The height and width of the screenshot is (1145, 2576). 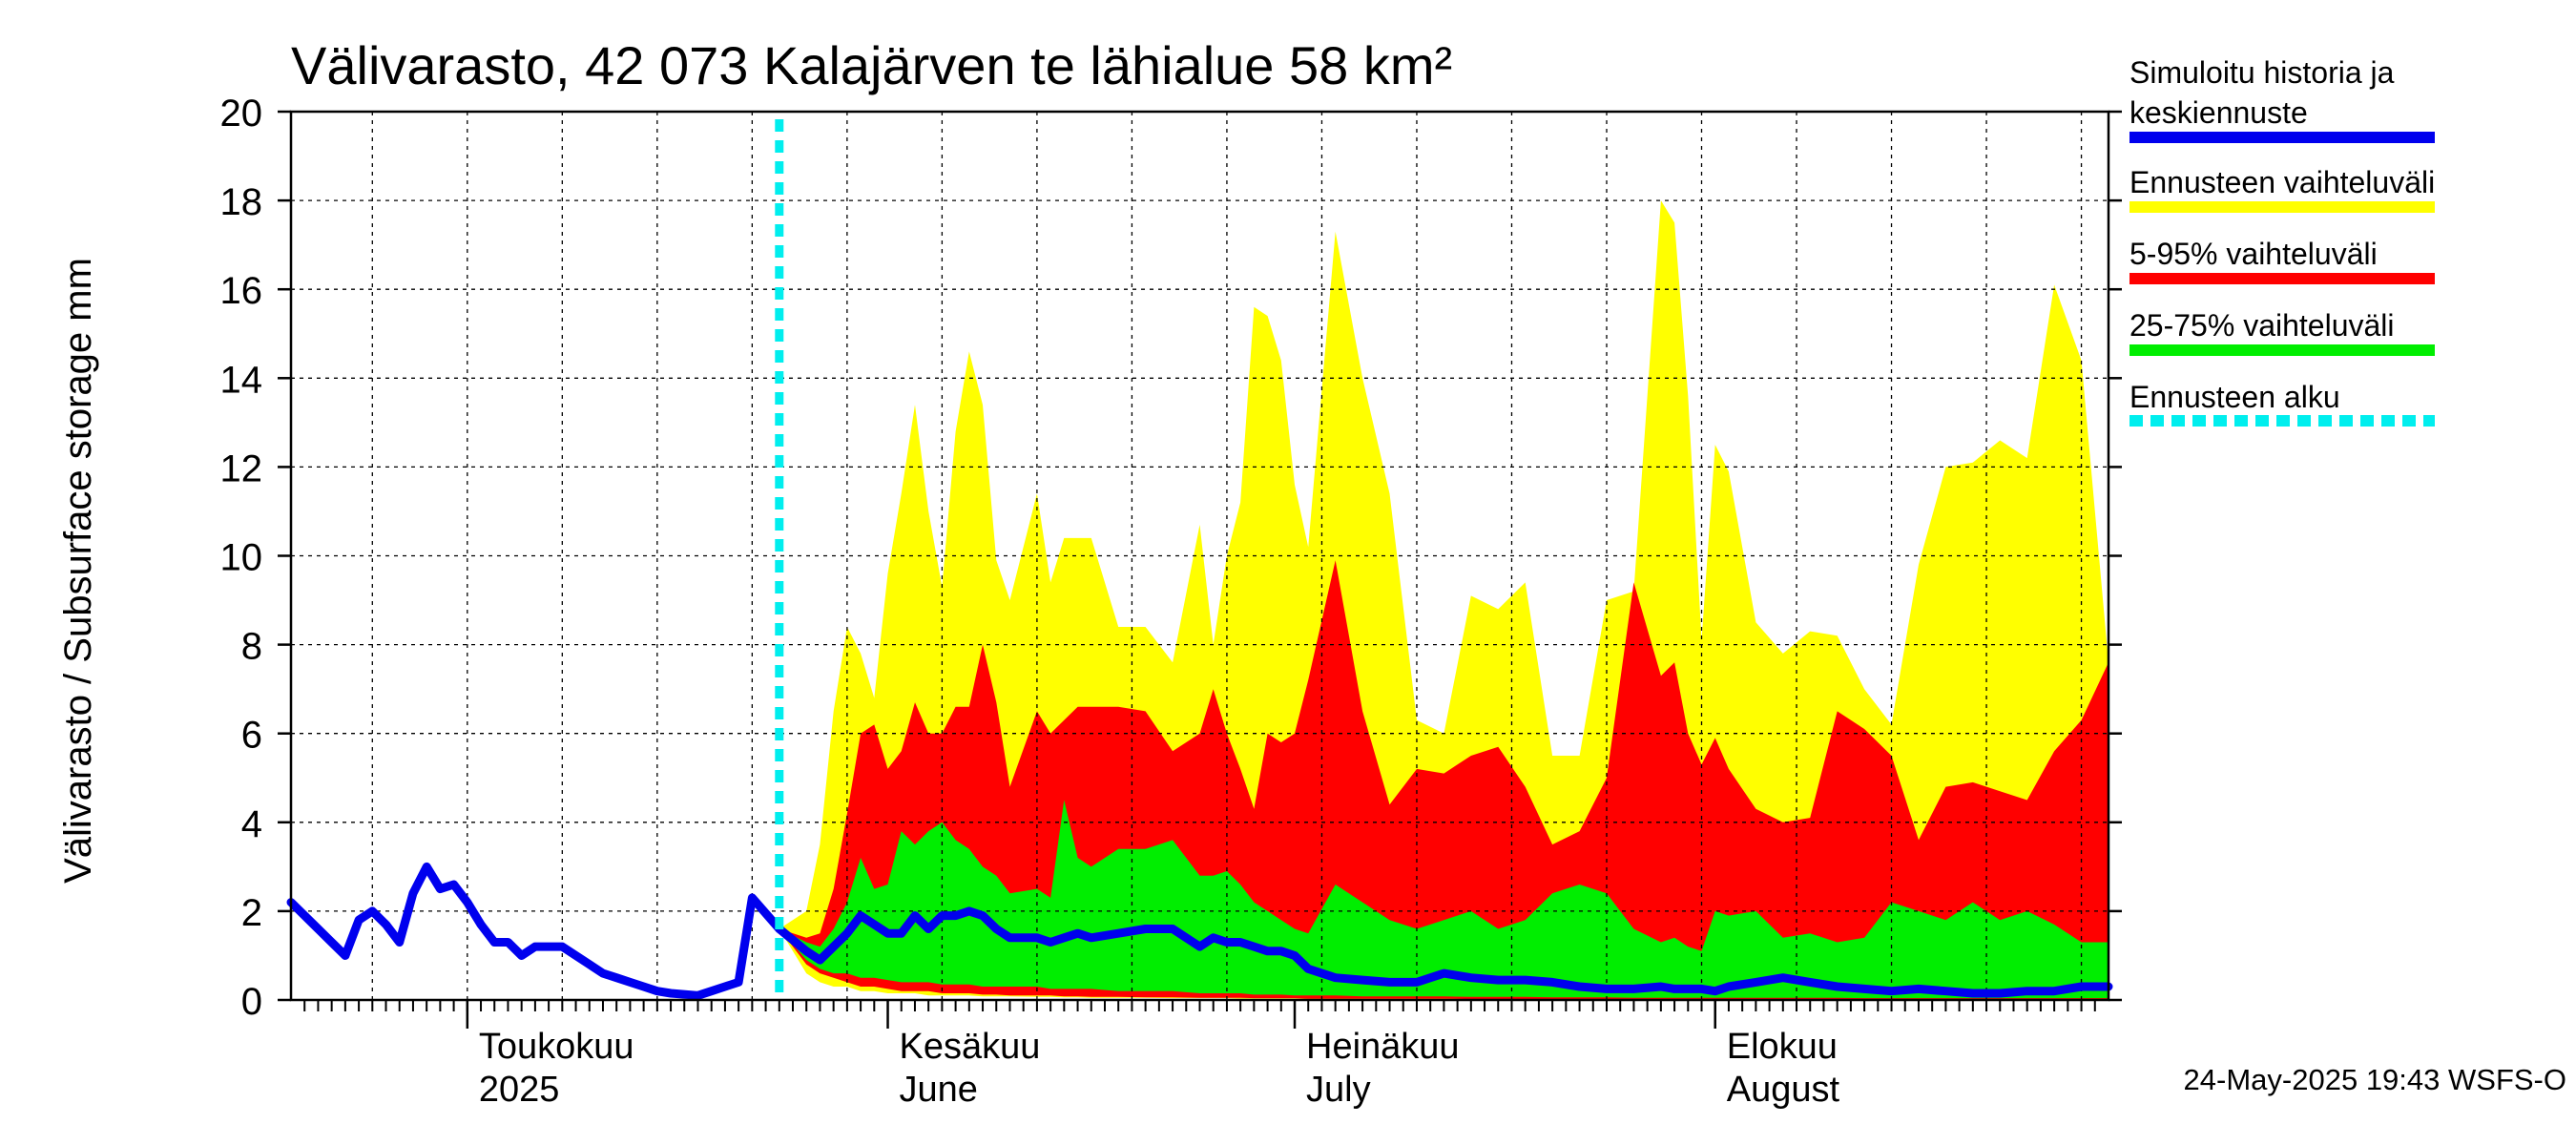 What do you see at coordinates (2218, 113) in the screenshot?
I see `legend-label-line2: keskiennuste` at bounding box center [2218, 113].